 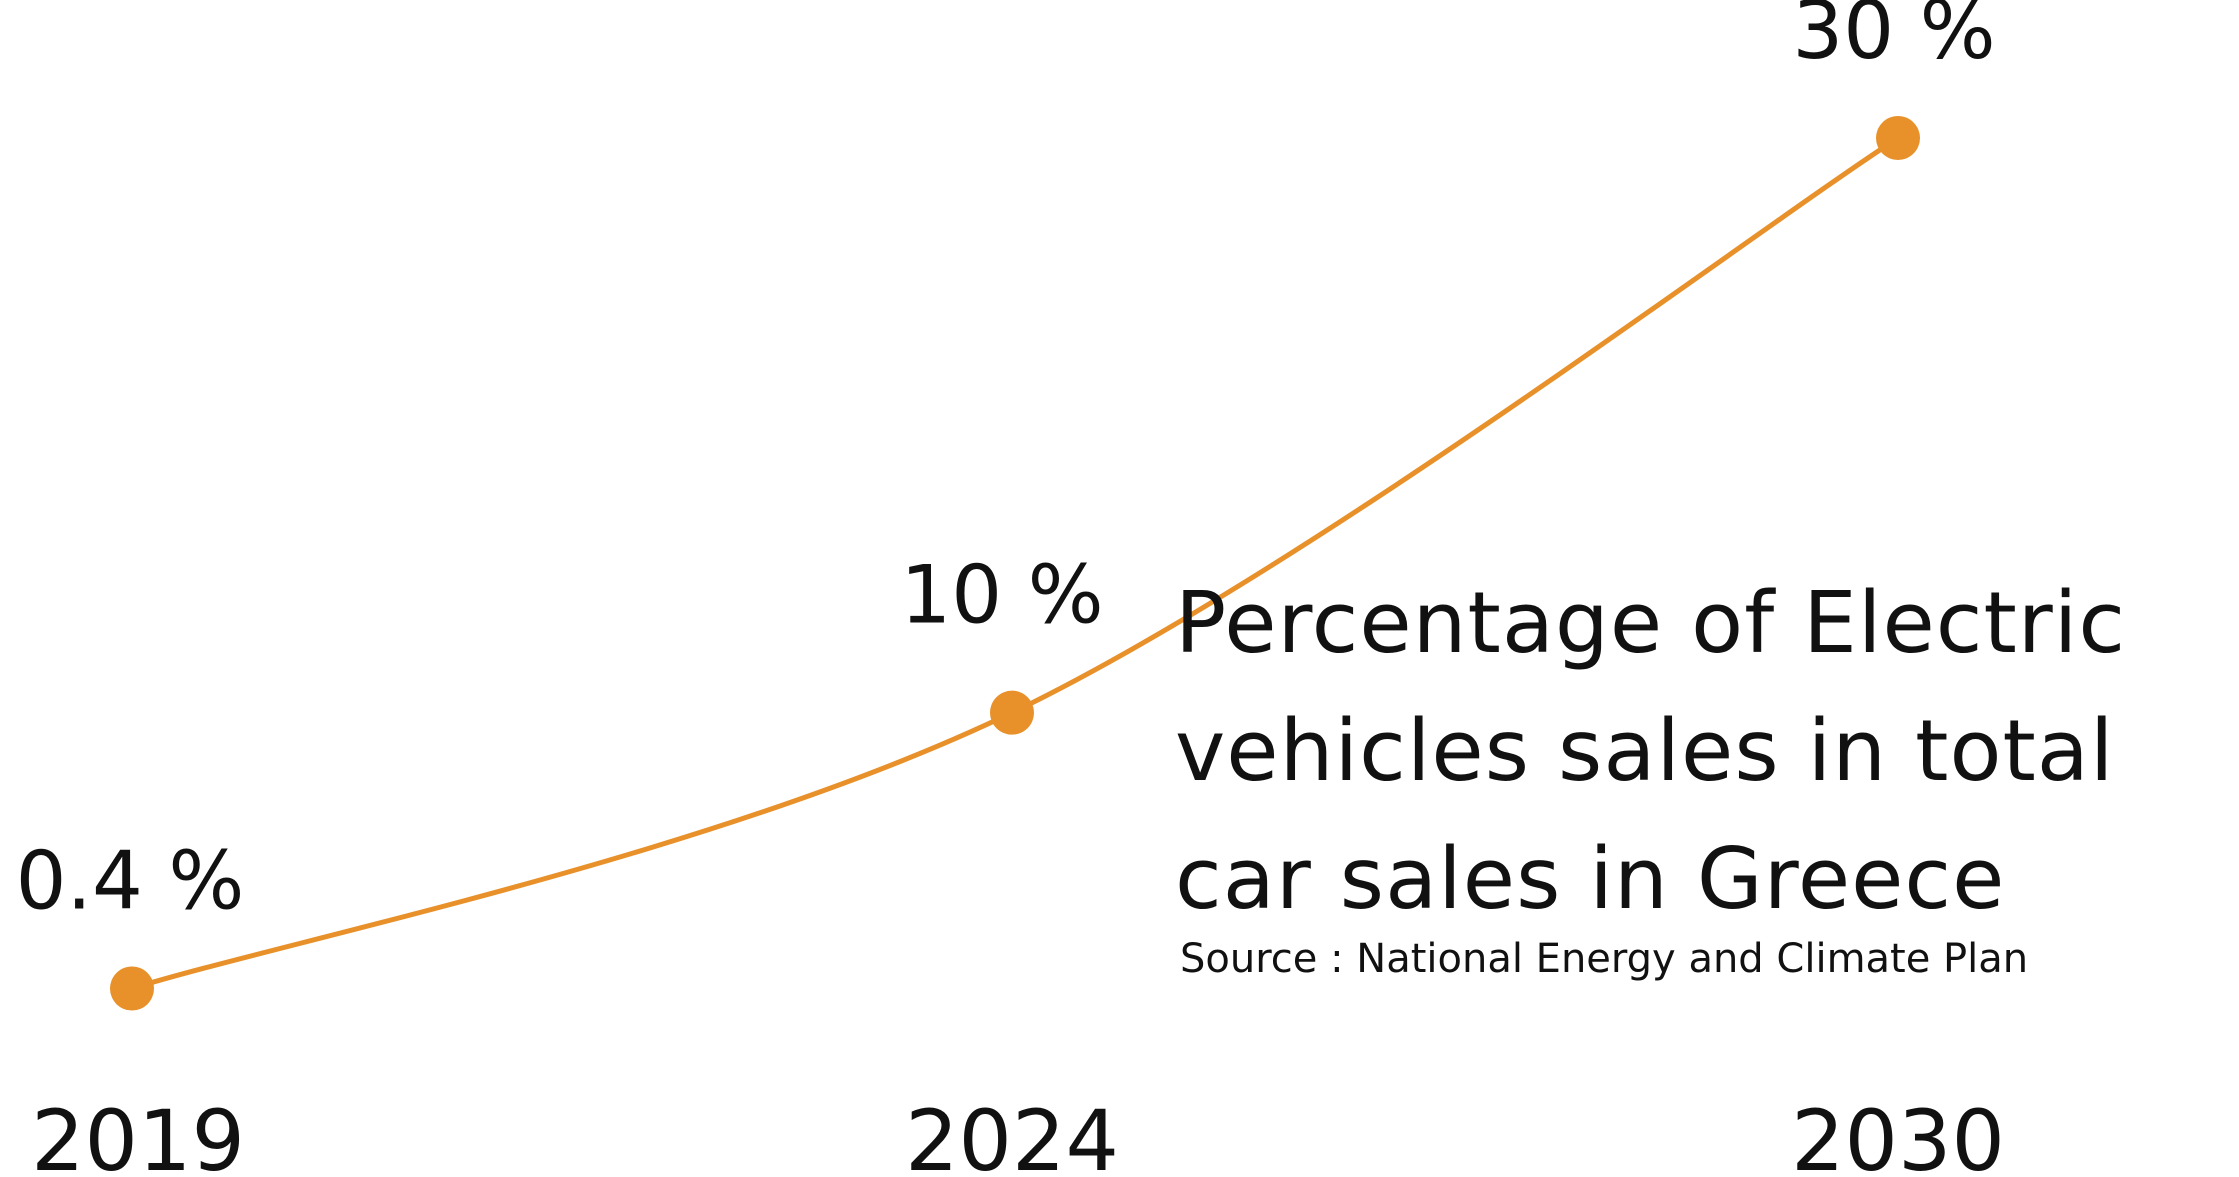 What do you see at coordinates (1001, 595) in the screenshot?
I see `data-label-2024: 10 %` at bounding box center [1001, 595].